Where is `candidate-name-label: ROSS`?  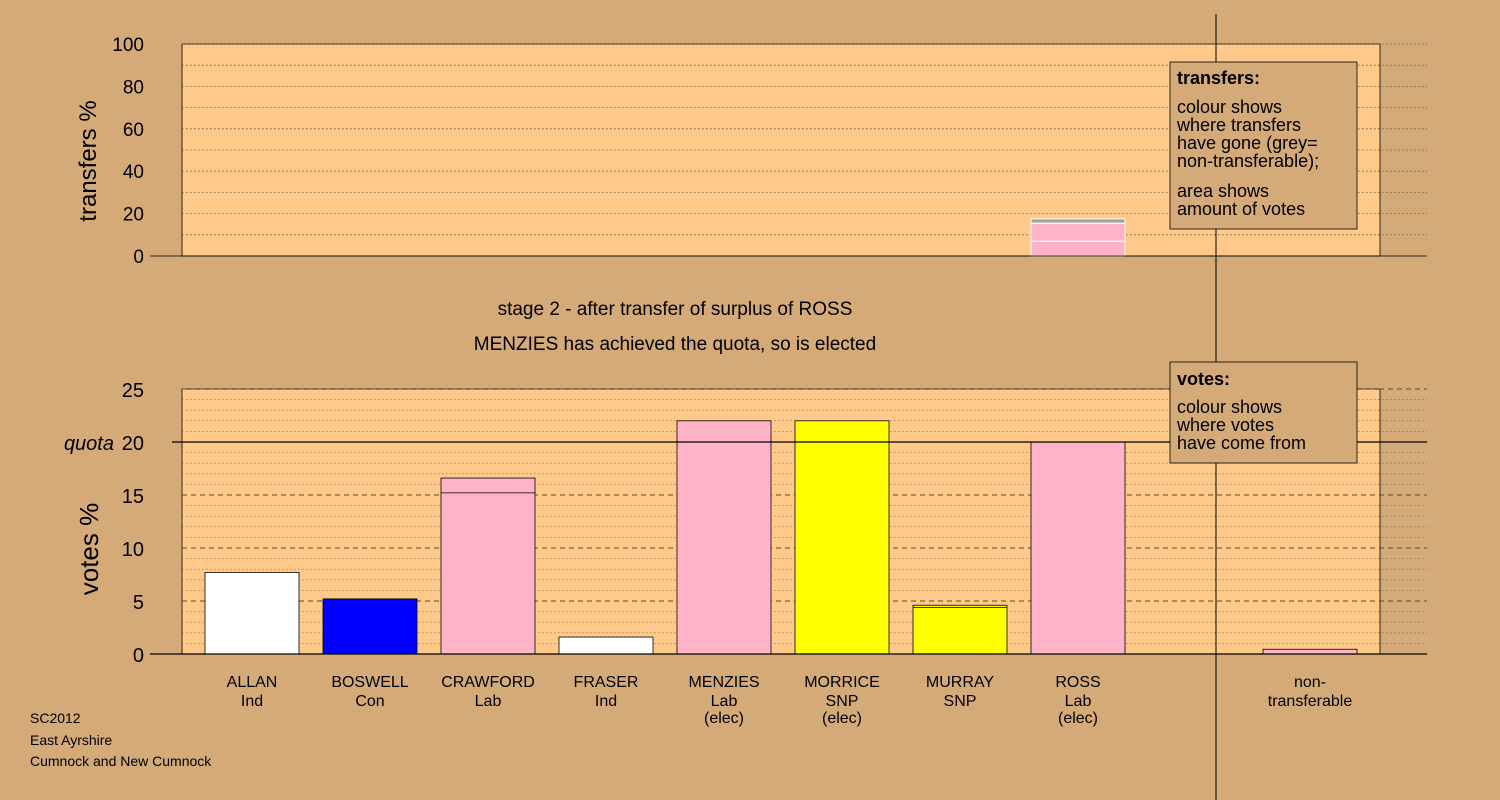 candidate-name-label: ROSS is located at coordinates (1077, 682).